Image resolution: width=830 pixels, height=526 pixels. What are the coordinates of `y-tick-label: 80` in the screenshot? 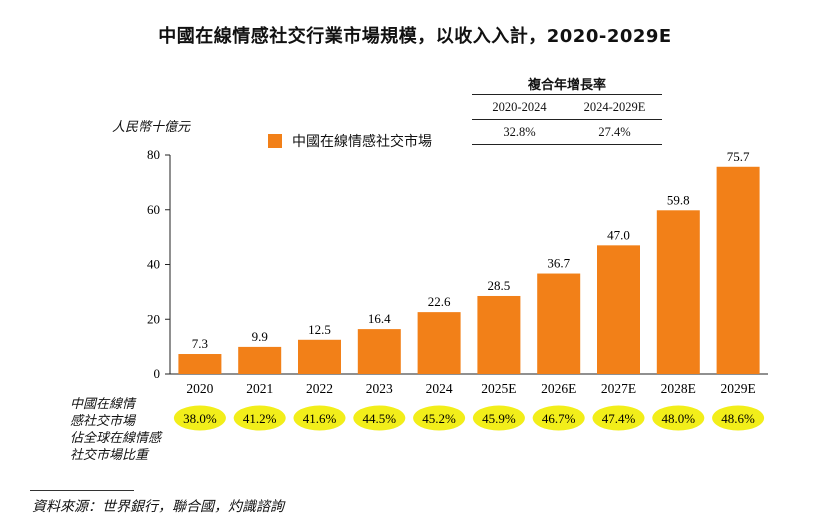 It's located at (153, 154).